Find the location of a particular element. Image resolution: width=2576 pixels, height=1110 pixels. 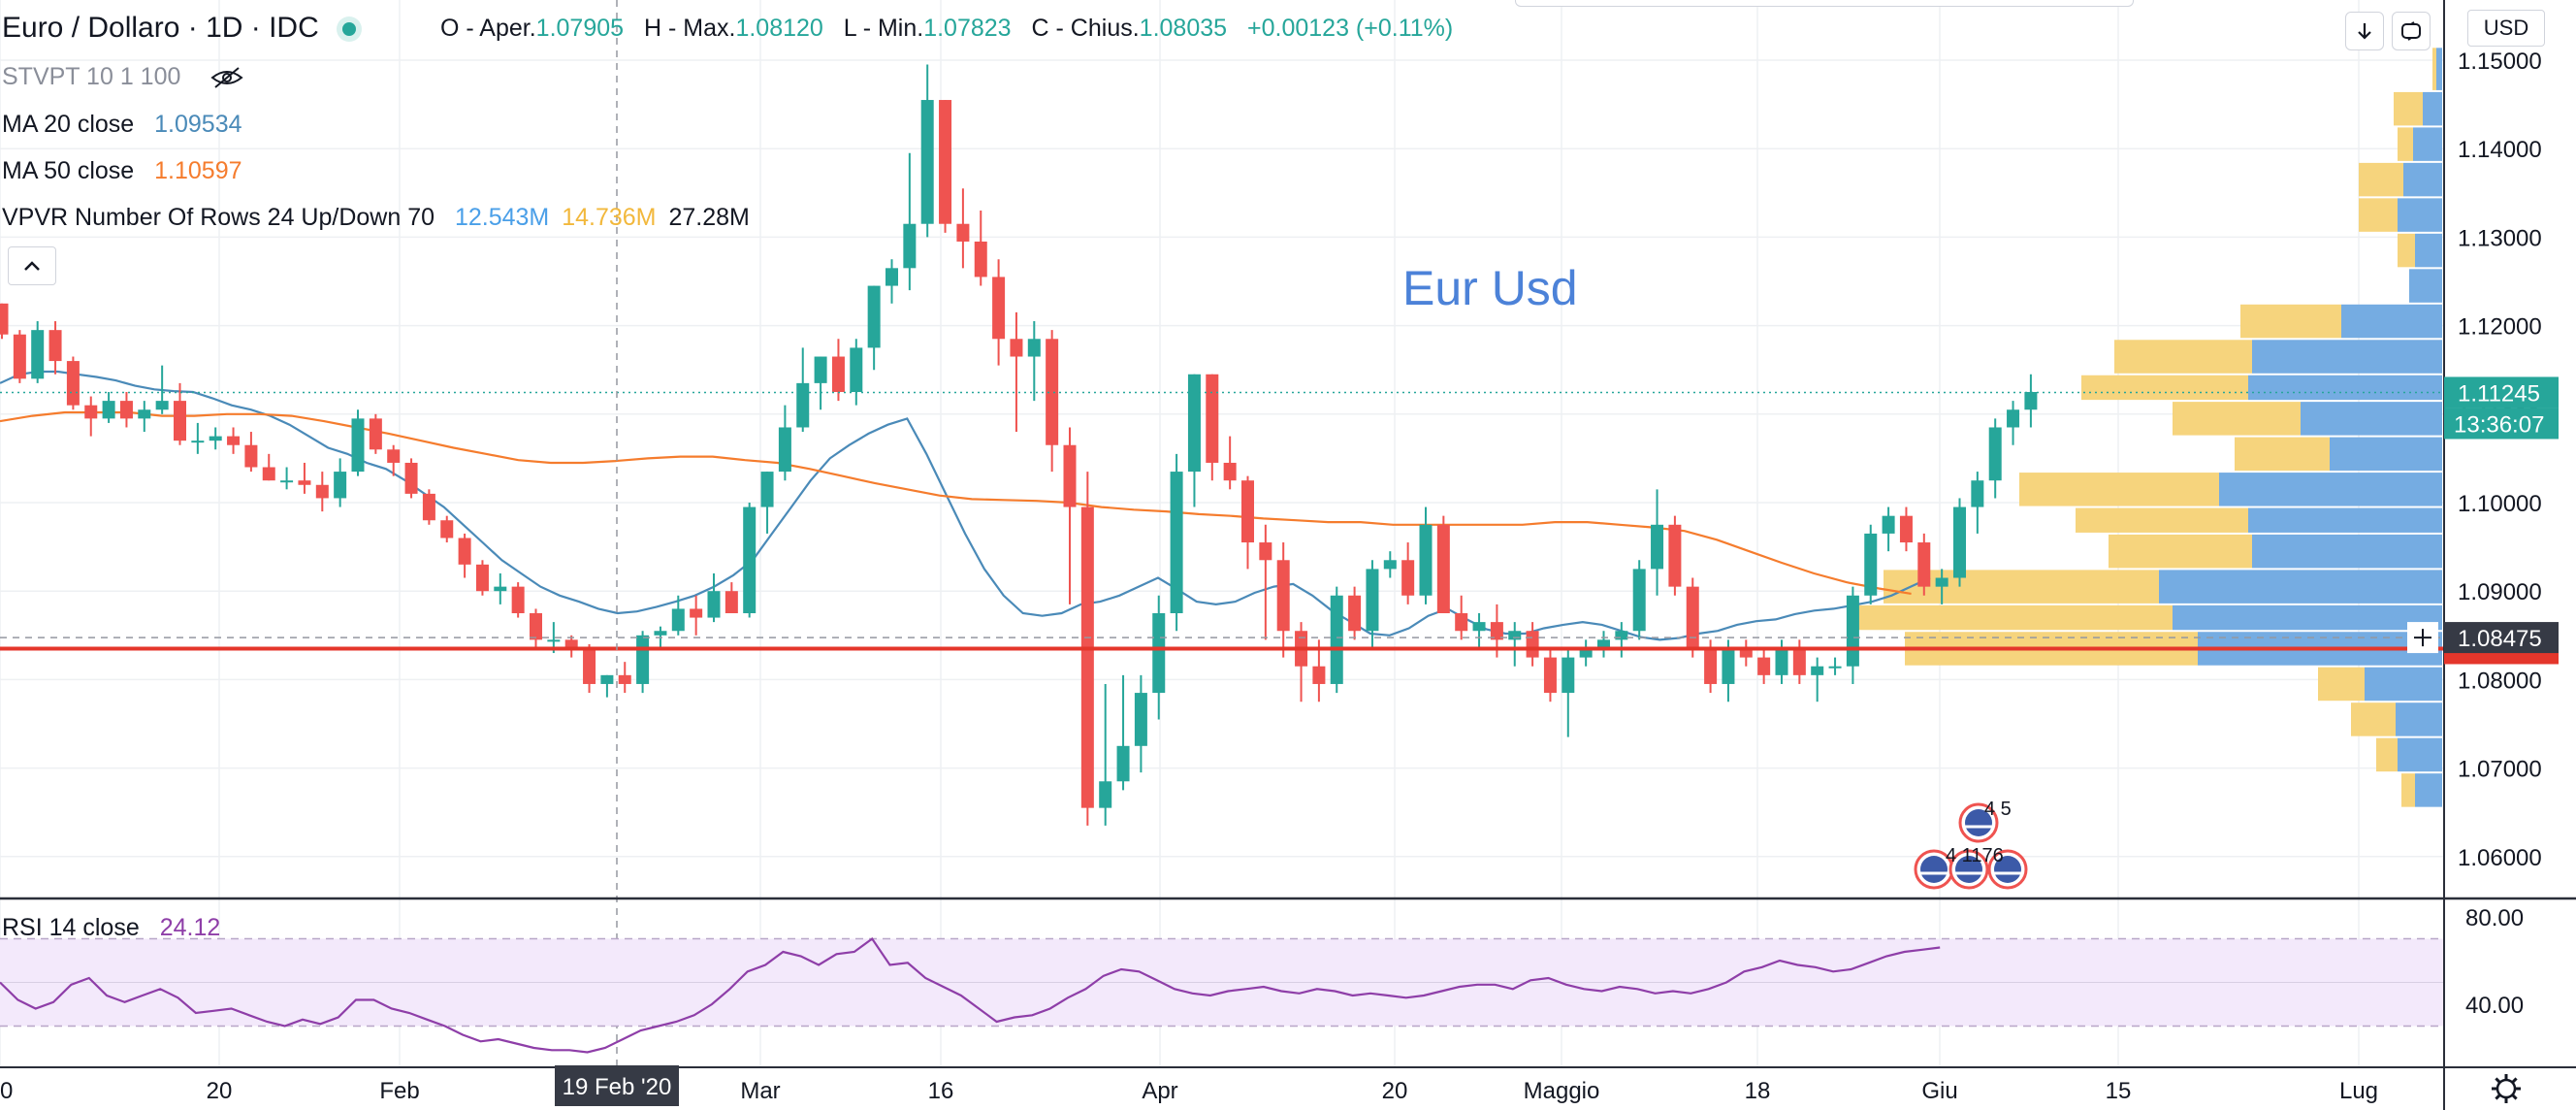

toolbar-edge is located at coordinates (1824, 3).